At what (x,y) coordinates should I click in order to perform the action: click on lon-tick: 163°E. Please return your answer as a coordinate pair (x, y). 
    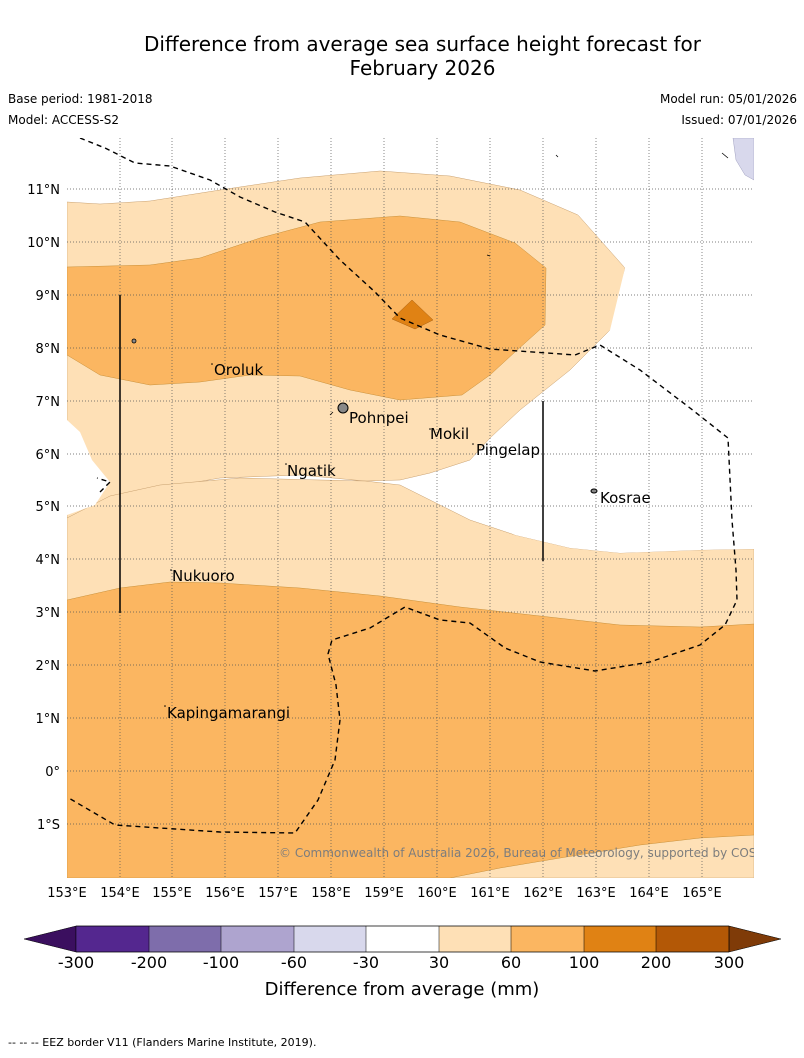
    Looking at the image, I should click on (596, 893).